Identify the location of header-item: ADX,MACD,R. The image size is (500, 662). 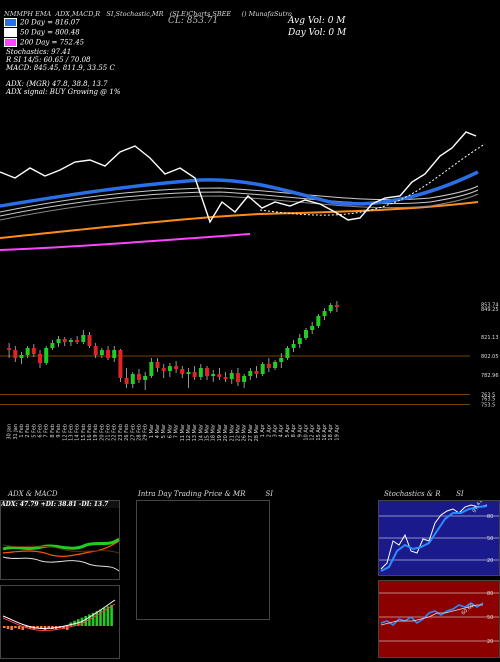
(78, 14).